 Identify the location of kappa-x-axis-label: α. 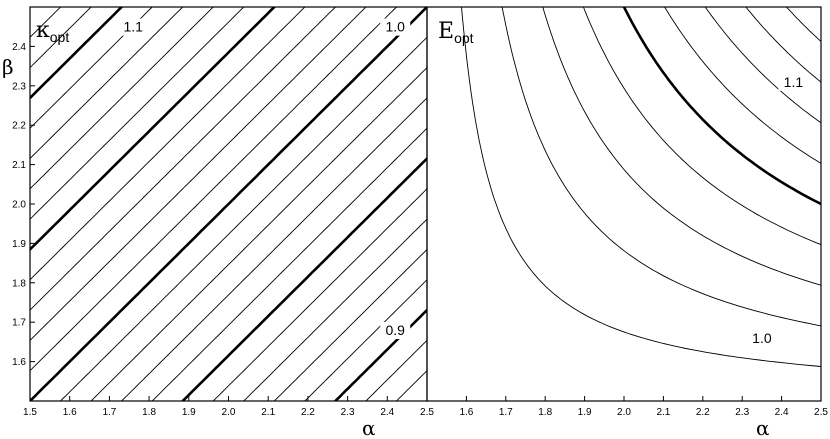
(369, 427).